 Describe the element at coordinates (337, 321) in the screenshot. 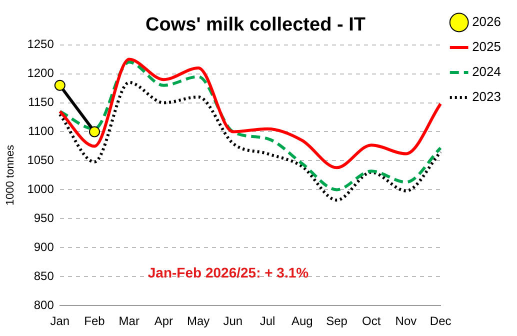

I see `x-tick-label: Sep` at that location.